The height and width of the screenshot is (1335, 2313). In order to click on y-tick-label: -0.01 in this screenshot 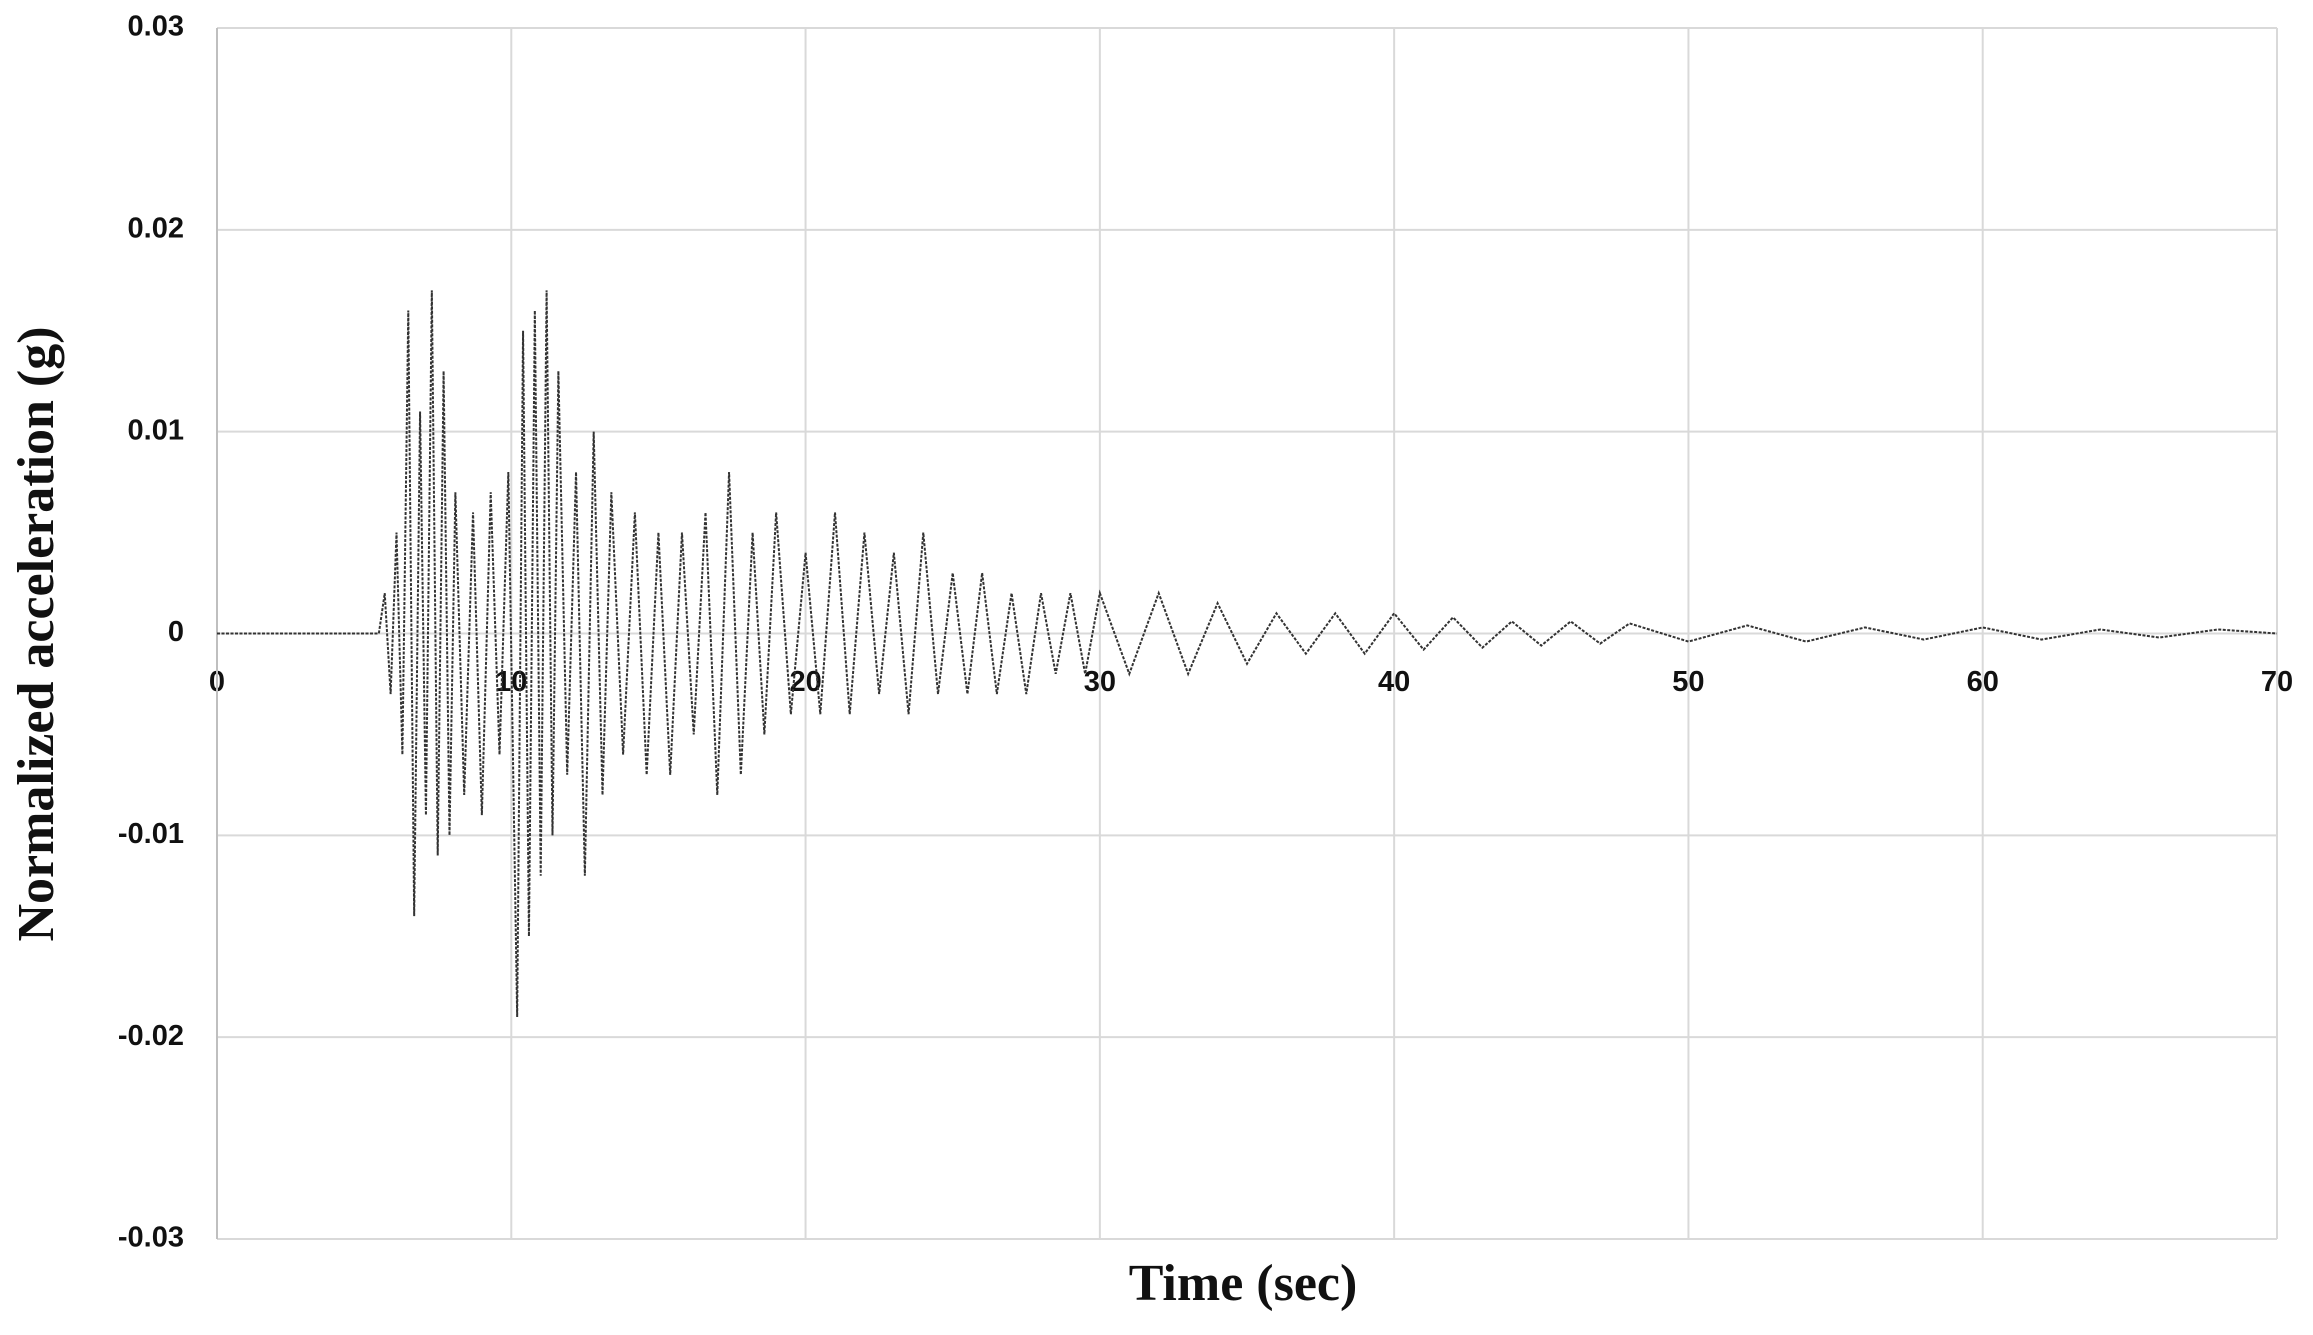, I will do `click(151, 834)`.